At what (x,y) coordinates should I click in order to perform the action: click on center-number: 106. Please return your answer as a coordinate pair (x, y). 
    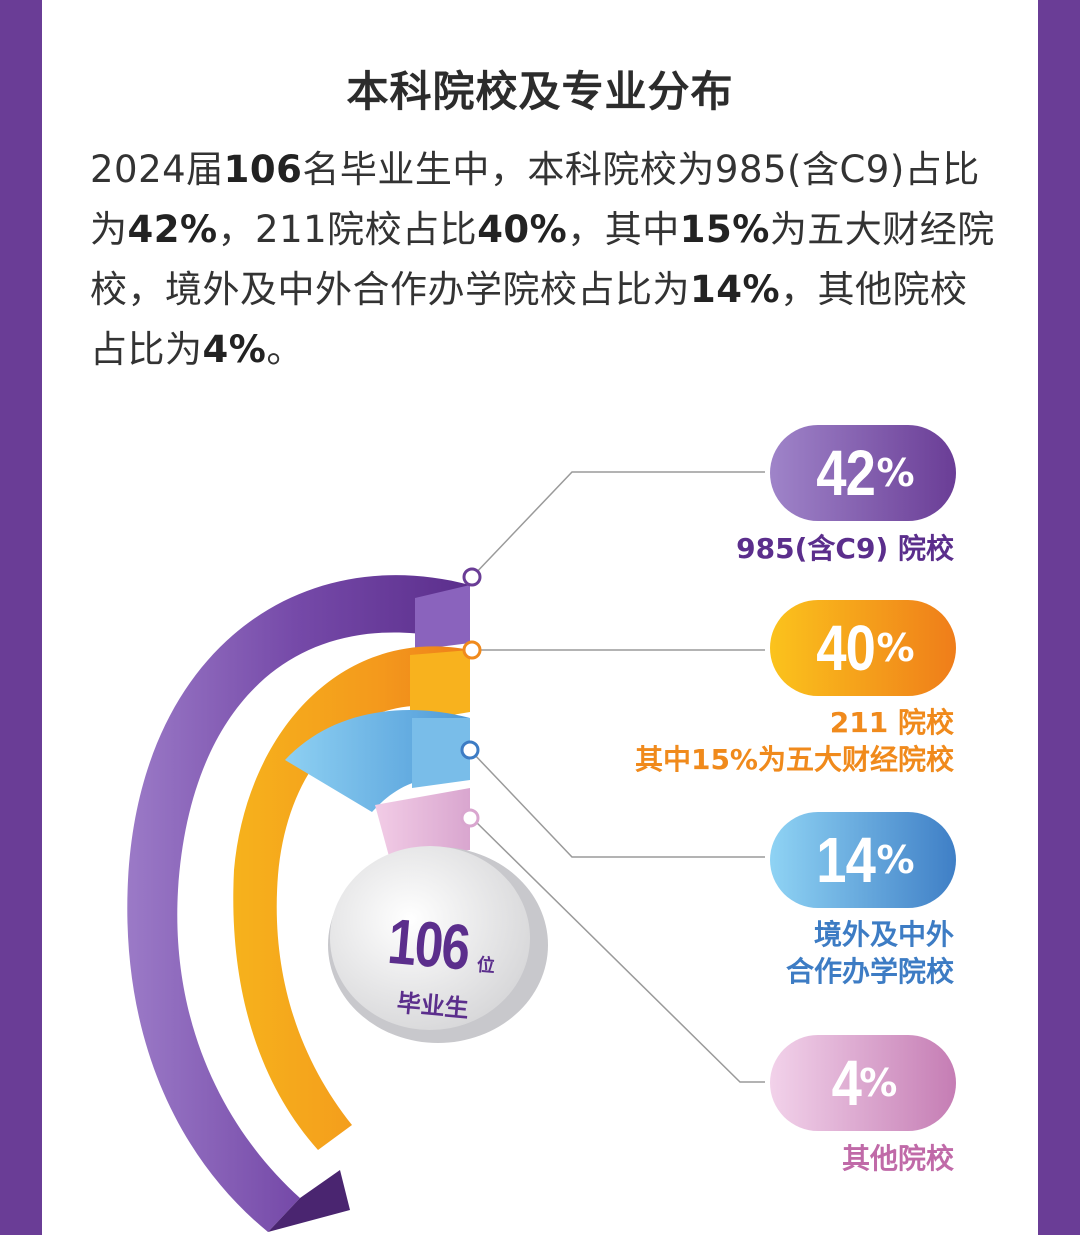
    Looking at the image, I should click on (428, 944).